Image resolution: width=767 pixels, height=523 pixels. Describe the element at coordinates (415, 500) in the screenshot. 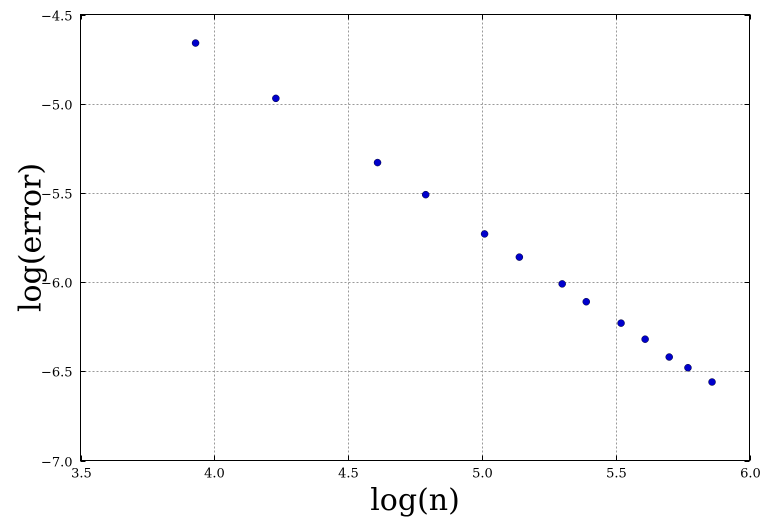

I see `x-axis-label: log(n)` at that location.